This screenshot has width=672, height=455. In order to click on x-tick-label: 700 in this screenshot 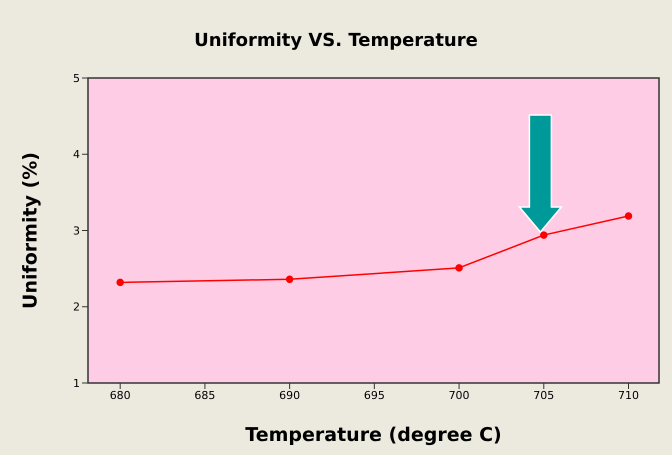, I will do `click(459, 395)`.